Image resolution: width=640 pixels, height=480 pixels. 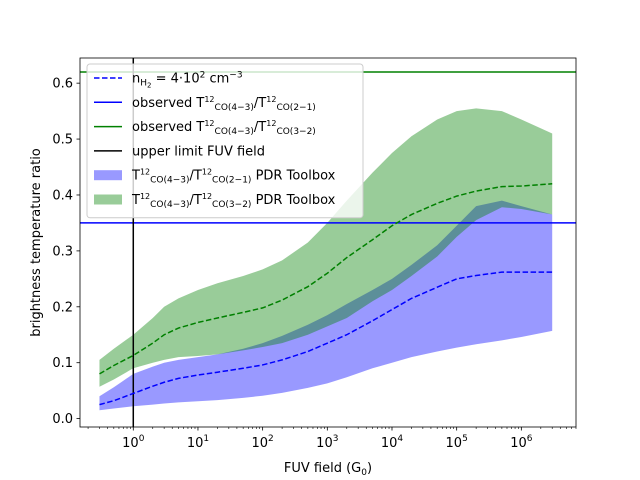 I want to click on x-tick-label: 10⁵, so click(x=457, y=442).